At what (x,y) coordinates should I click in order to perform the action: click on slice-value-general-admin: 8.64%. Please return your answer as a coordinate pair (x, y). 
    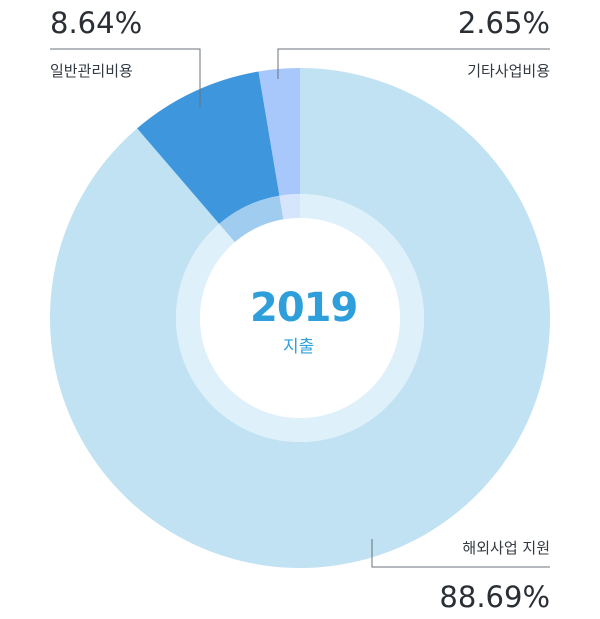
    Looking at the image, I should click on (96, 23).